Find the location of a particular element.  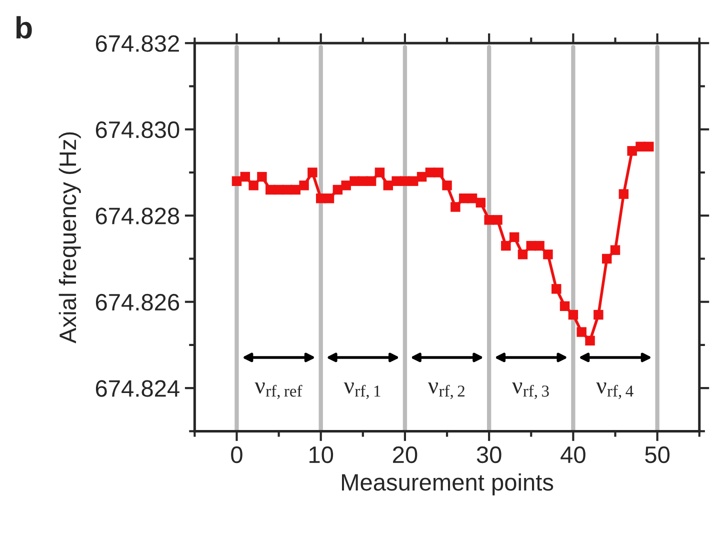

y-tick-label: 674.832 is located at coordinates (137, 43).